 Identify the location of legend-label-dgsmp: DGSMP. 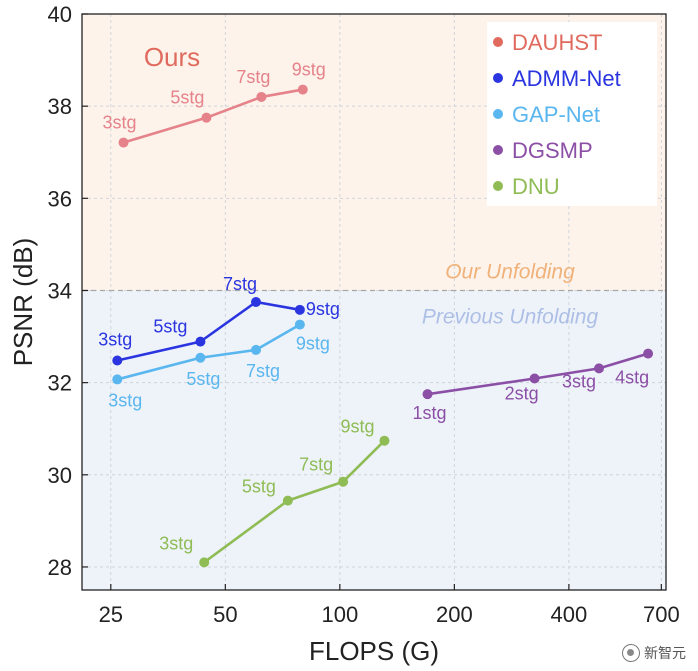
(552, 150).